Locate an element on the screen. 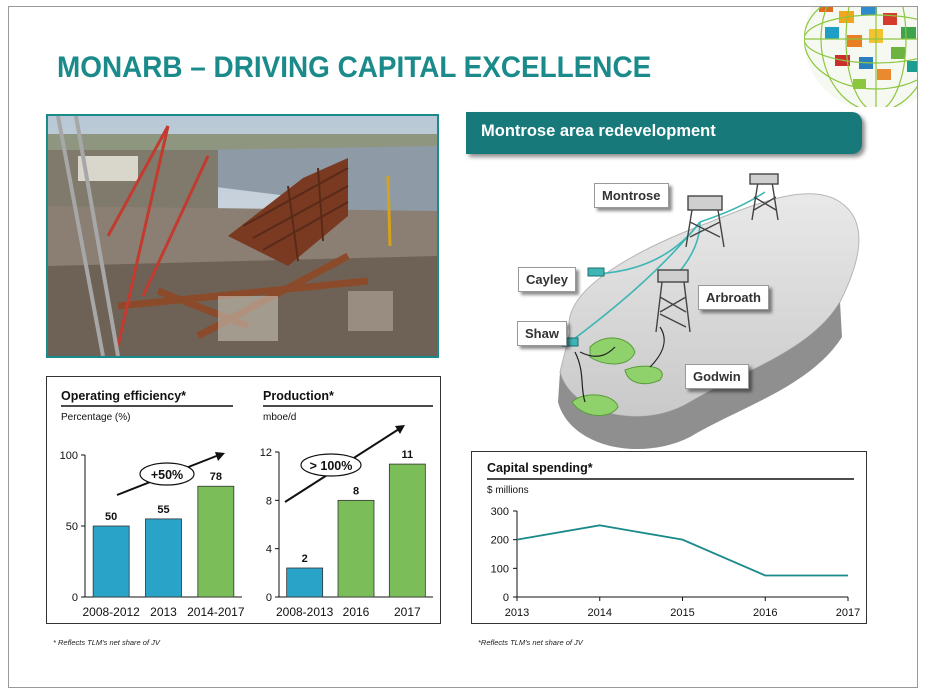 The image size is (926, 695). capital-xtick-label: 2014 is located at coordinates (600, 613).